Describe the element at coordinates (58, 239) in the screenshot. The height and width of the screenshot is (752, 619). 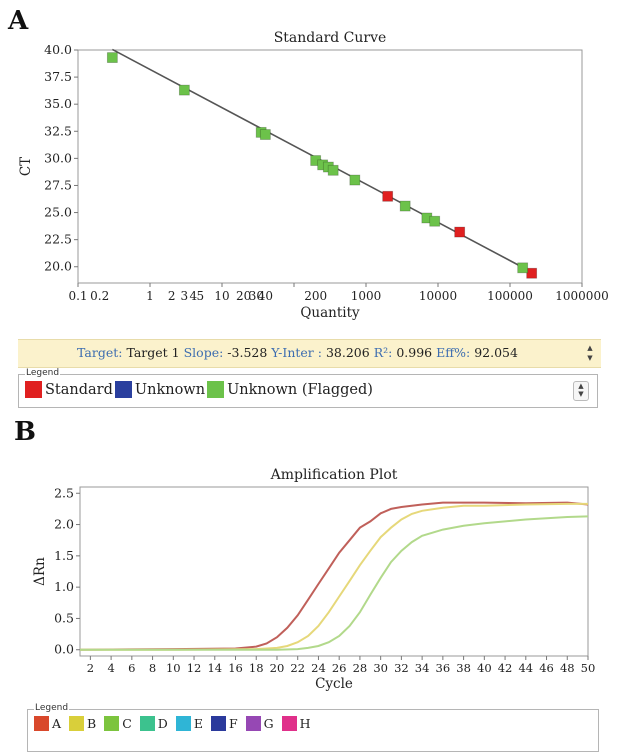
I see `y-tick-label: 22.5` at that location.